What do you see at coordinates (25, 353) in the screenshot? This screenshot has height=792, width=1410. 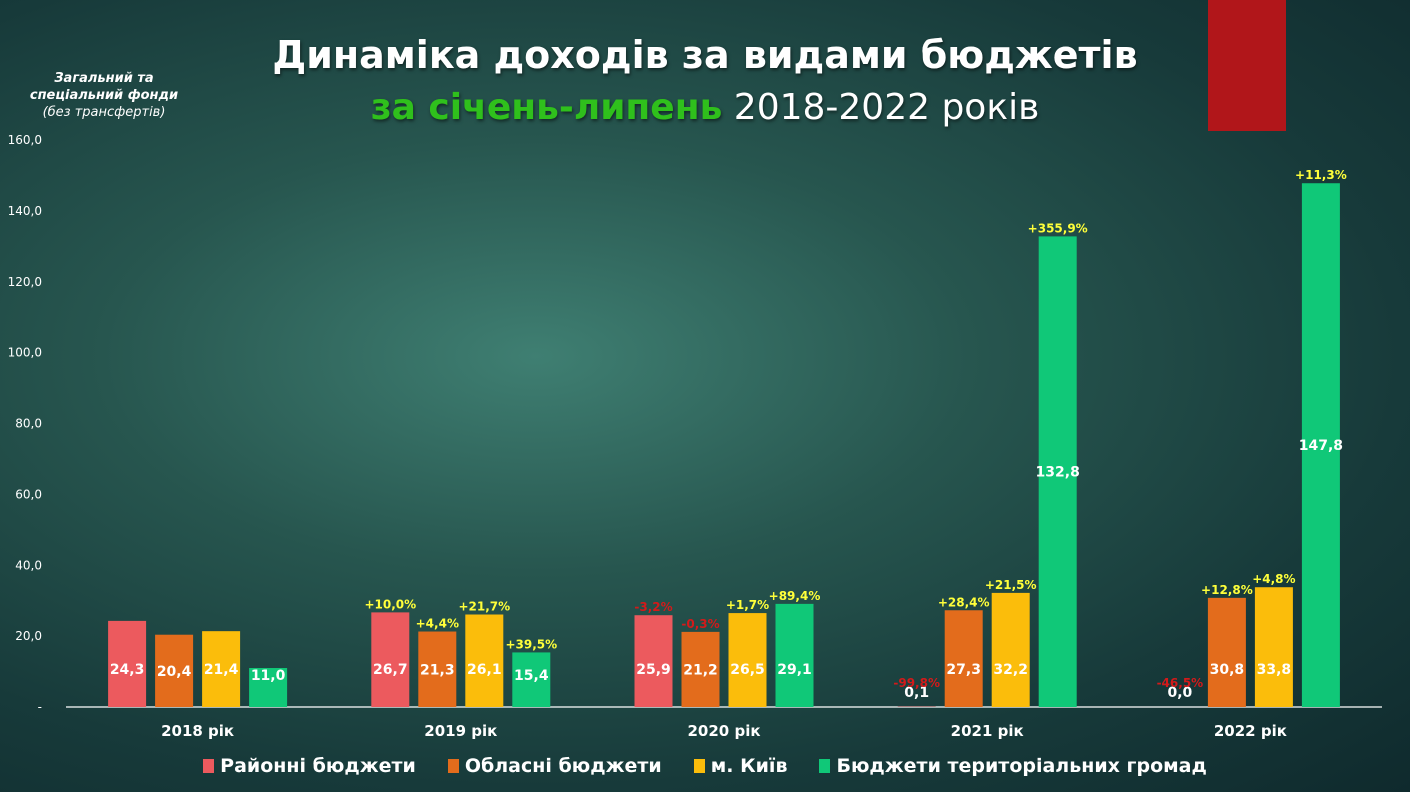 I see `y-tick-label: 100,0` at bounding box center [25, 353].